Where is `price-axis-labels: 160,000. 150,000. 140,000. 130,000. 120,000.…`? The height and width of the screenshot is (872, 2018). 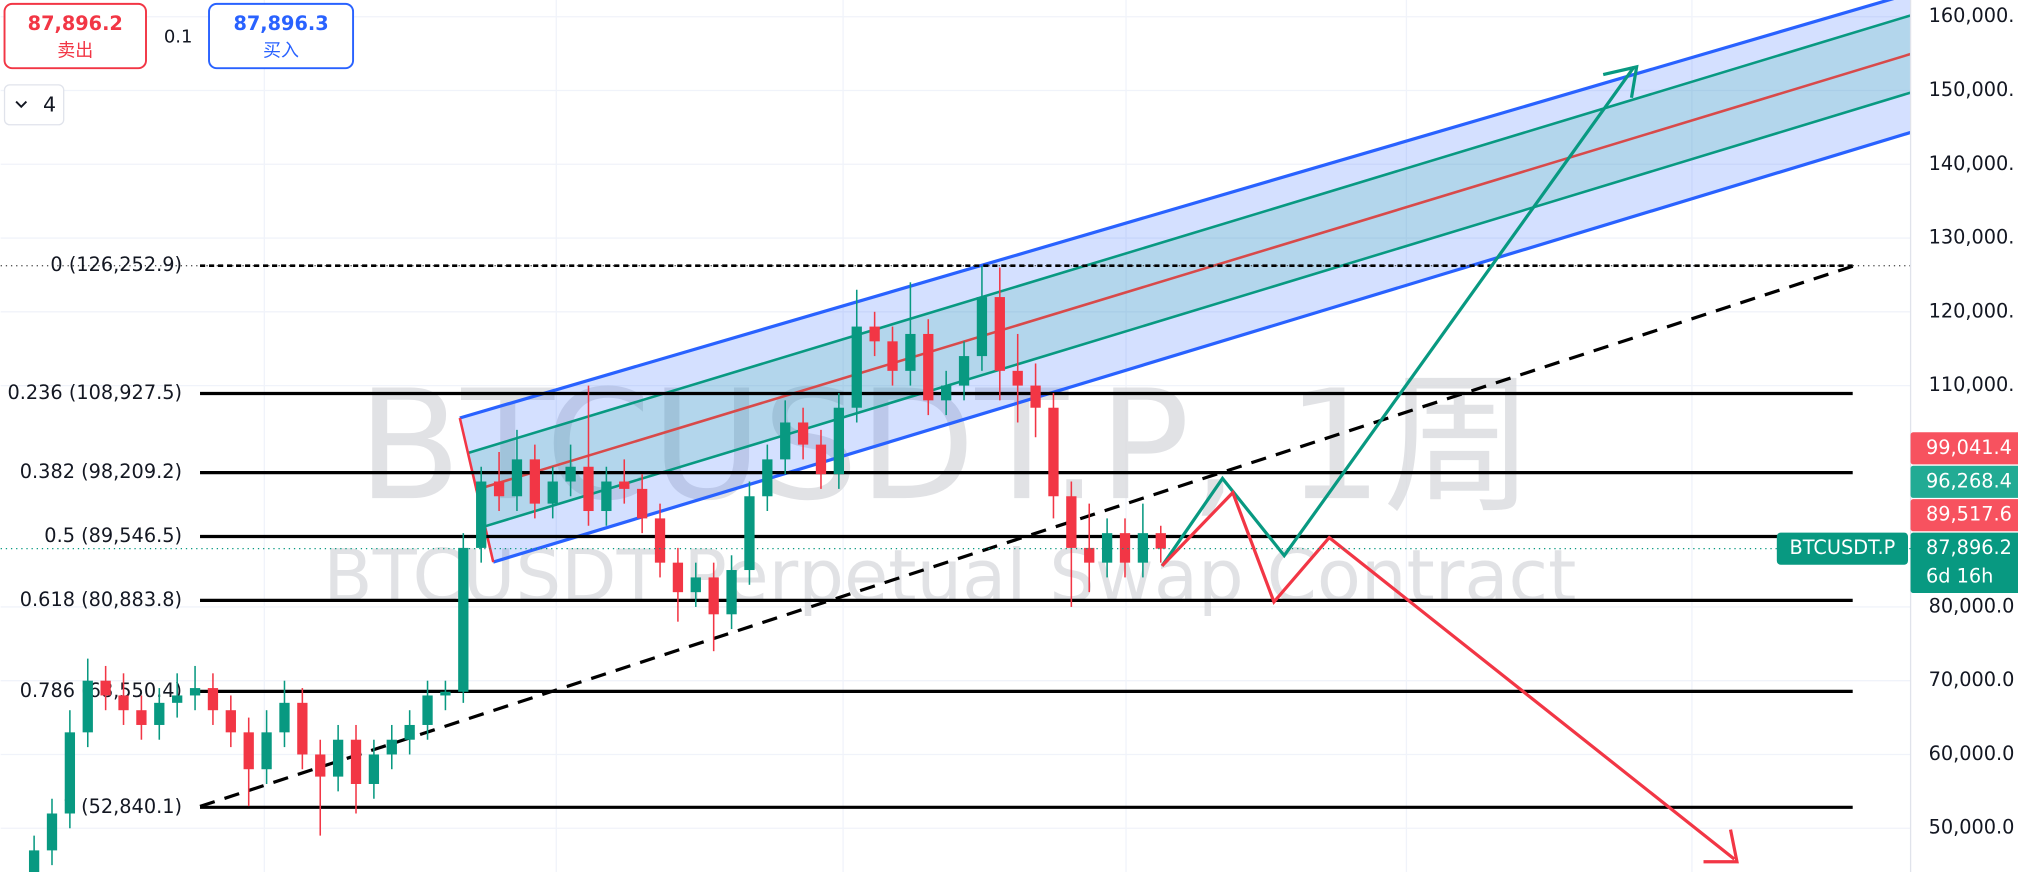 price-axis-labels: 160,000. 150,000. 140,000. 130,000. 120,000.… is located at coordinates (1972, 421).